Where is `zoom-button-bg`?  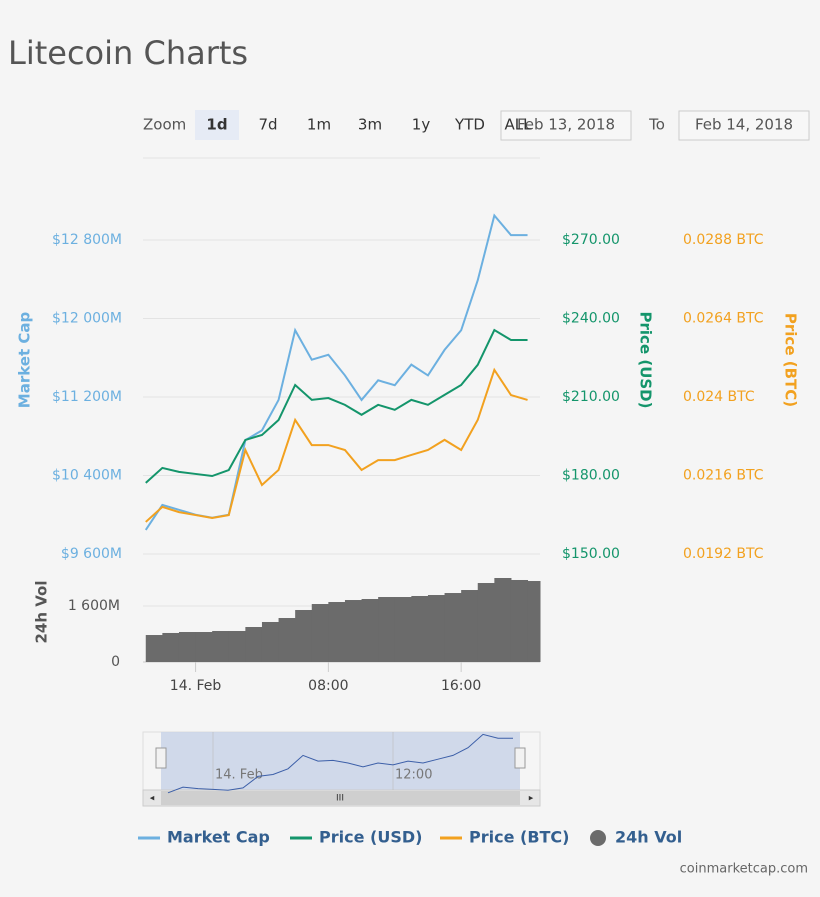
zoom-button-bg is located at coordinates (217, 125).